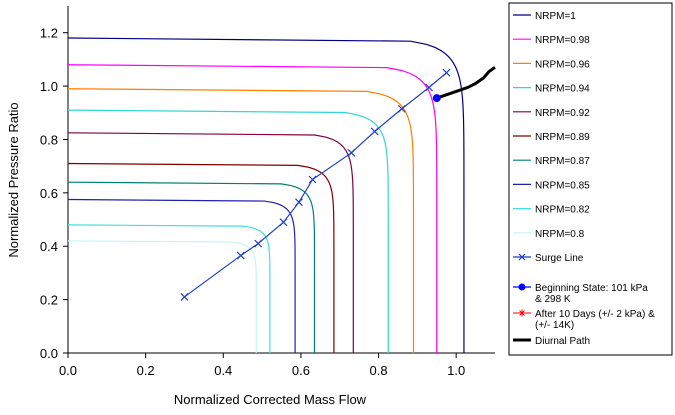 This screenshot has width=675, height=415. What do you see at coordinates (562, 64) in the screenshot?
I see `legend-label: NRPM=0.96` at bounding box center [562, 64].